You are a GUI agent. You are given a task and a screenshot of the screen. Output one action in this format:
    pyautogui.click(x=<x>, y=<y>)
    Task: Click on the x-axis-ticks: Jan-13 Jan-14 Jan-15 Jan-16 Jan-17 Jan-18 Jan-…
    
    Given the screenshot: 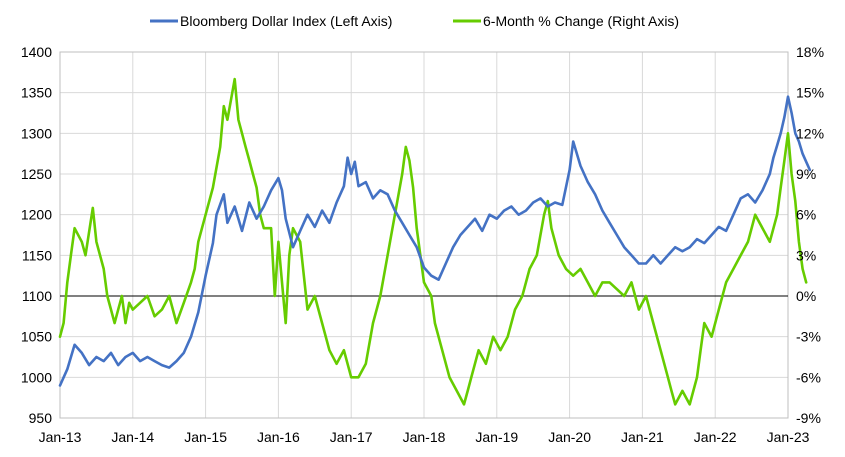 What is the action you would take?
    pyautogui.click(x=424, y=437)
    